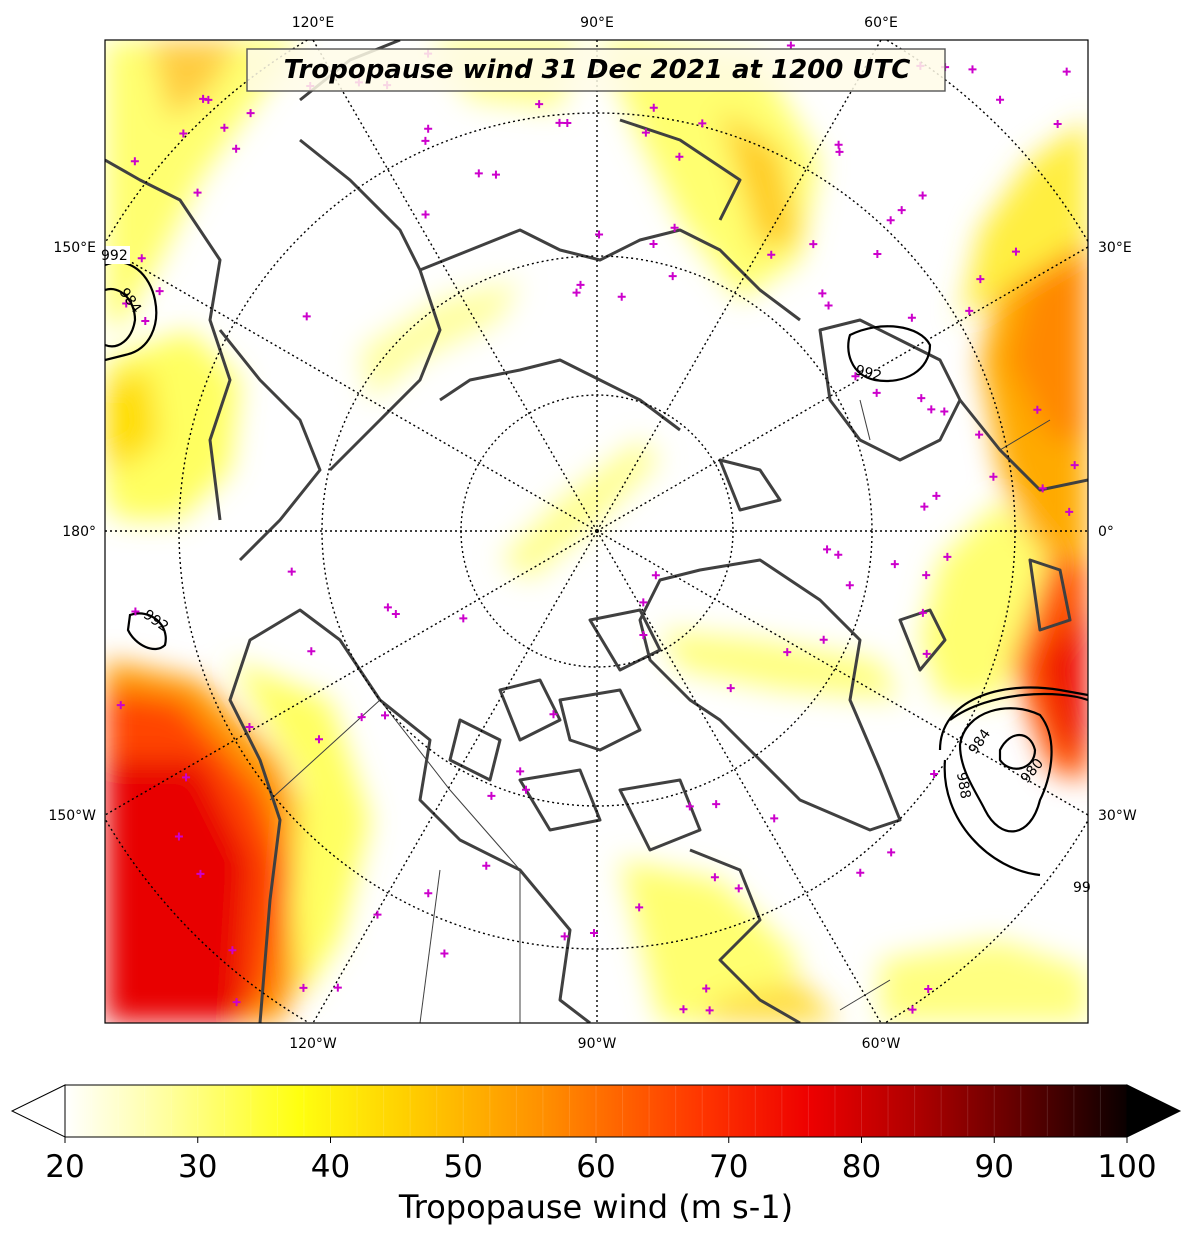 This screenshot has height=1242, width=1192. Describe the element at coordinates (994, 1167) in the screenshot. I see `colorbar-tick-label: 90` at that location.